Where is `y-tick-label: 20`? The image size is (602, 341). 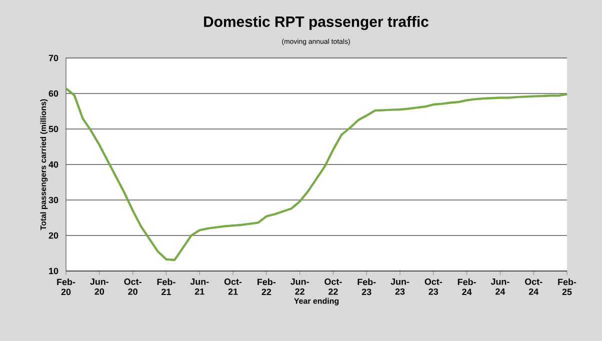
y-tick-label: 20 is located at coordinates (53, 235).